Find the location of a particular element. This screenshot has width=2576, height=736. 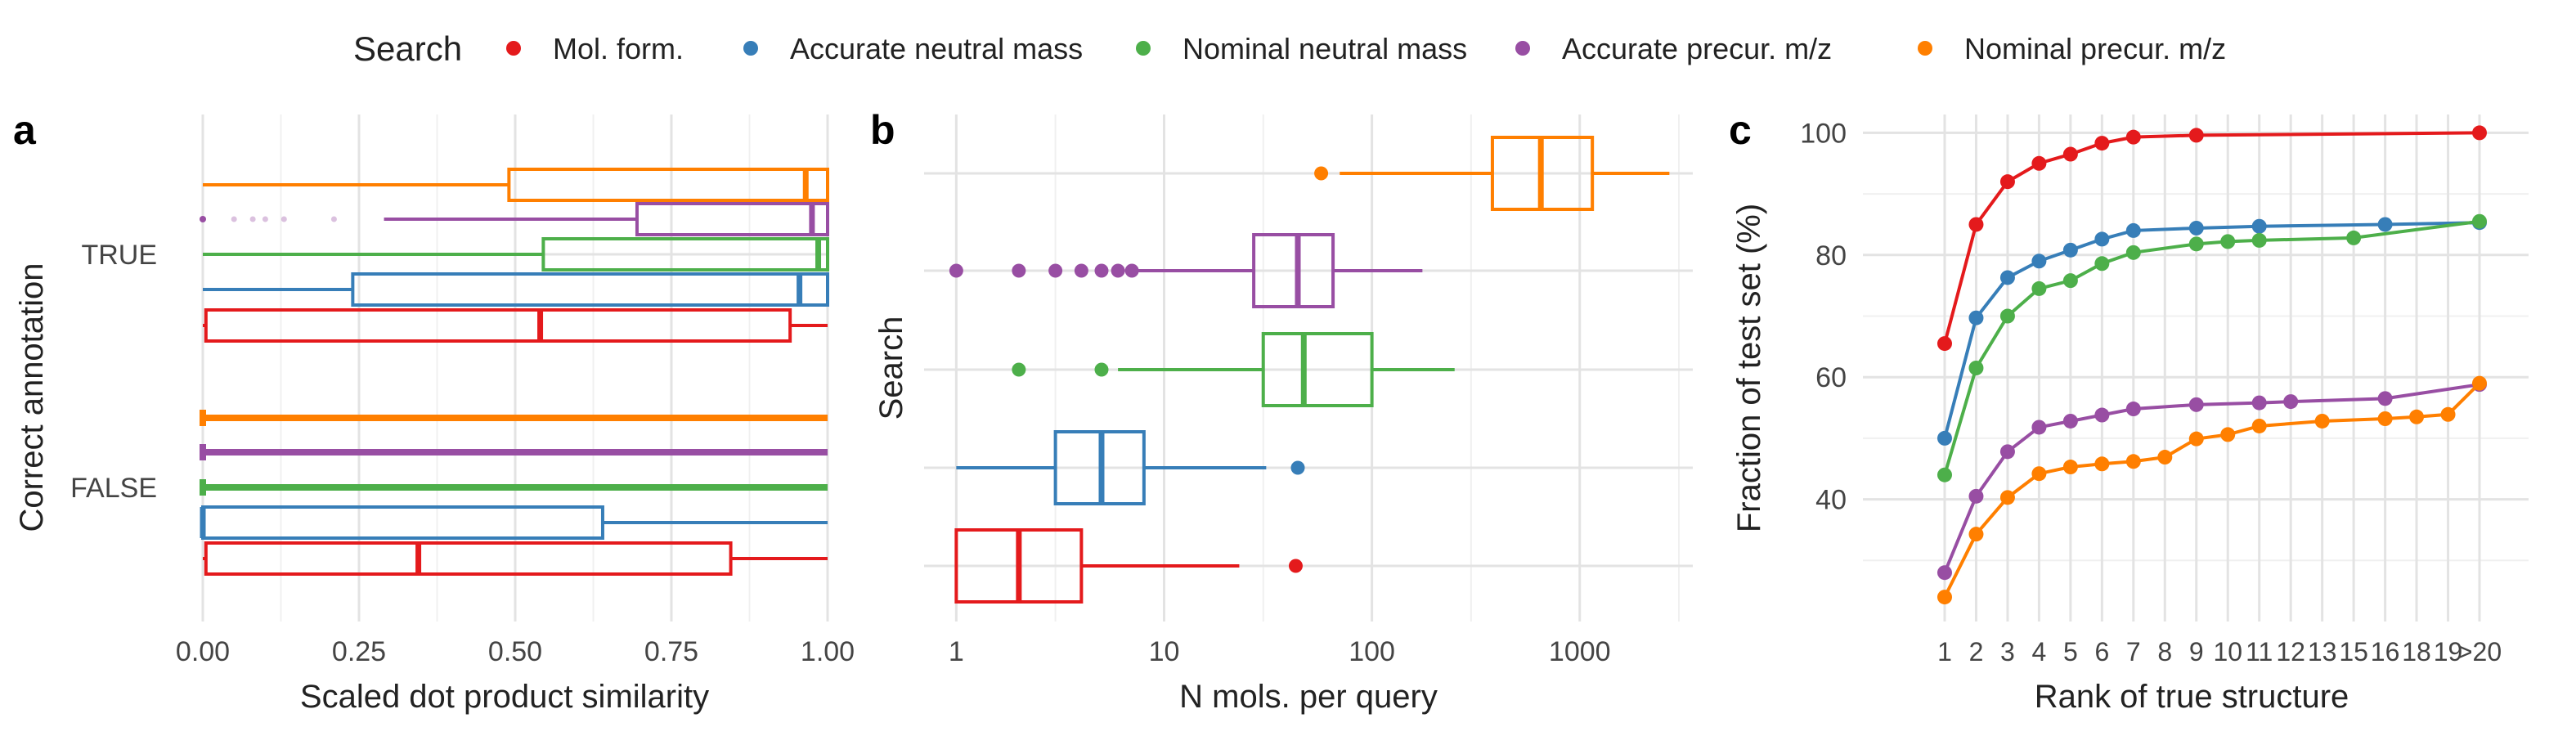

panel-c-xtick-label: 8 is located at coordinates (2165, 651).